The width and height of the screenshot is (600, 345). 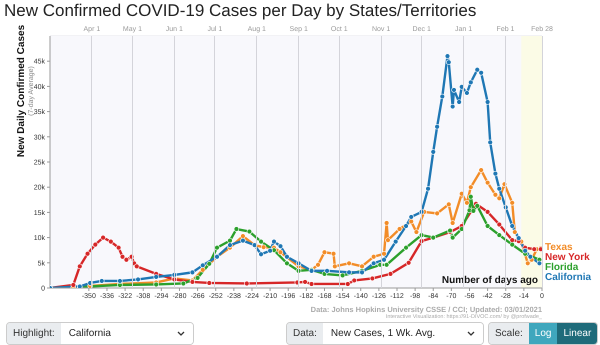 I want to click on y-axis-title: New Daily Confirmed Cases, so click(x=21, y=91).